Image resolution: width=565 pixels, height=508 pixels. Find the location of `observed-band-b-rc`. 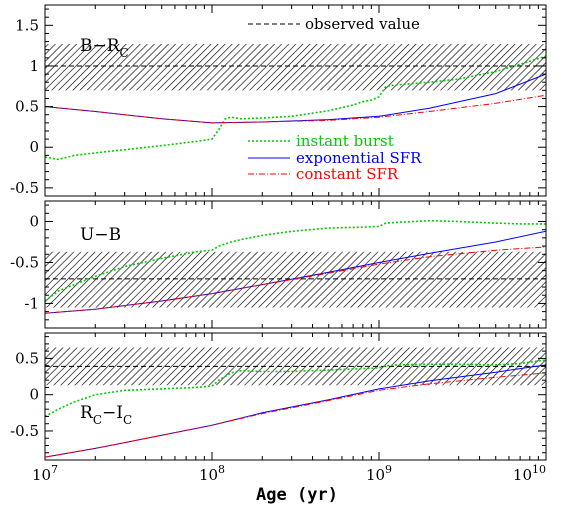

observed-band-b-rc is located at coordinates (295, 67).